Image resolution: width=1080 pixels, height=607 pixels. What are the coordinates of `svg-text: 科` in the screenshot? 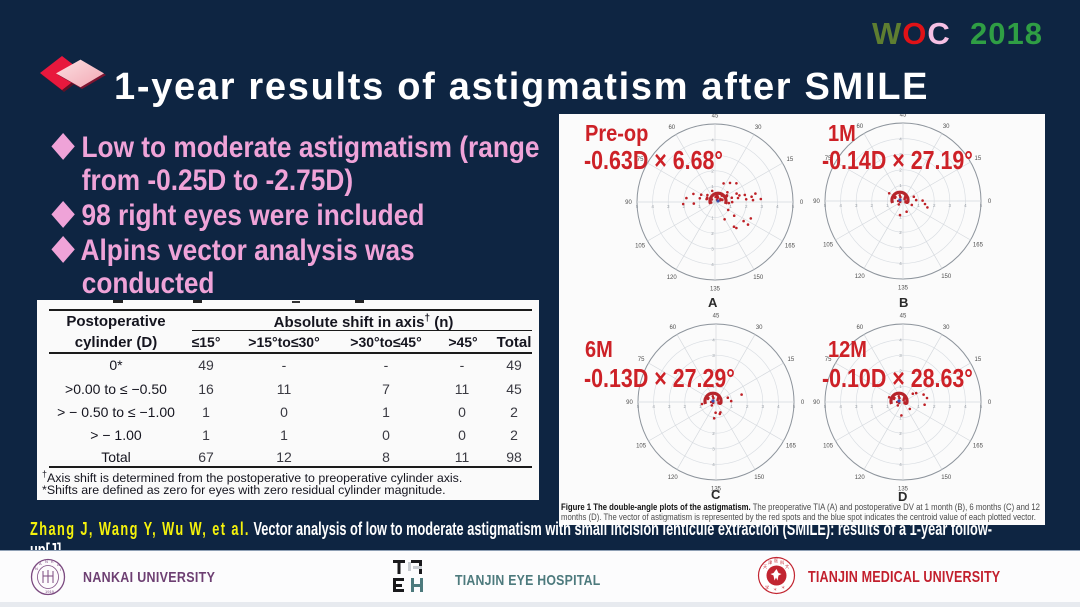 It's located at (782, 562).